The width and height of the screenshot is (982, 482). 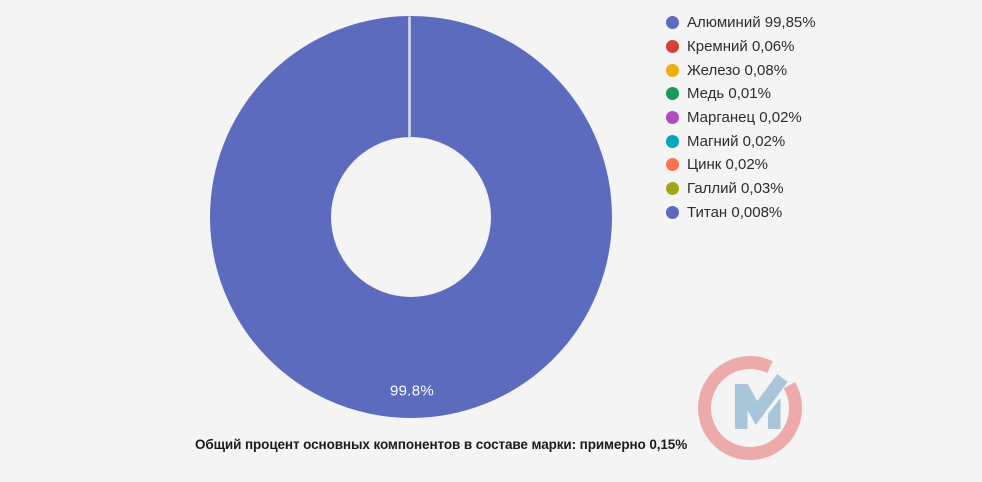 I want to click on legend-item-5: Магний 0,02%, so click(x=741, y=141).